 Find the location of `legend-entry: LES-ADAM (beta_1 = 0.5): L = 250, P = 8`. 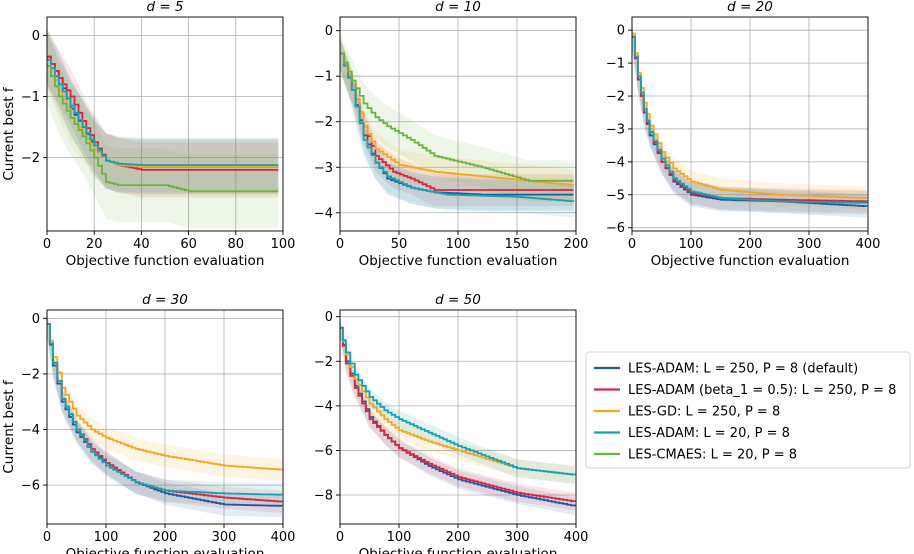

legend-entry: LES-ADAM (beta_1 = 0.5): L = 250, P = 8 is located at coordinates (762, 390).